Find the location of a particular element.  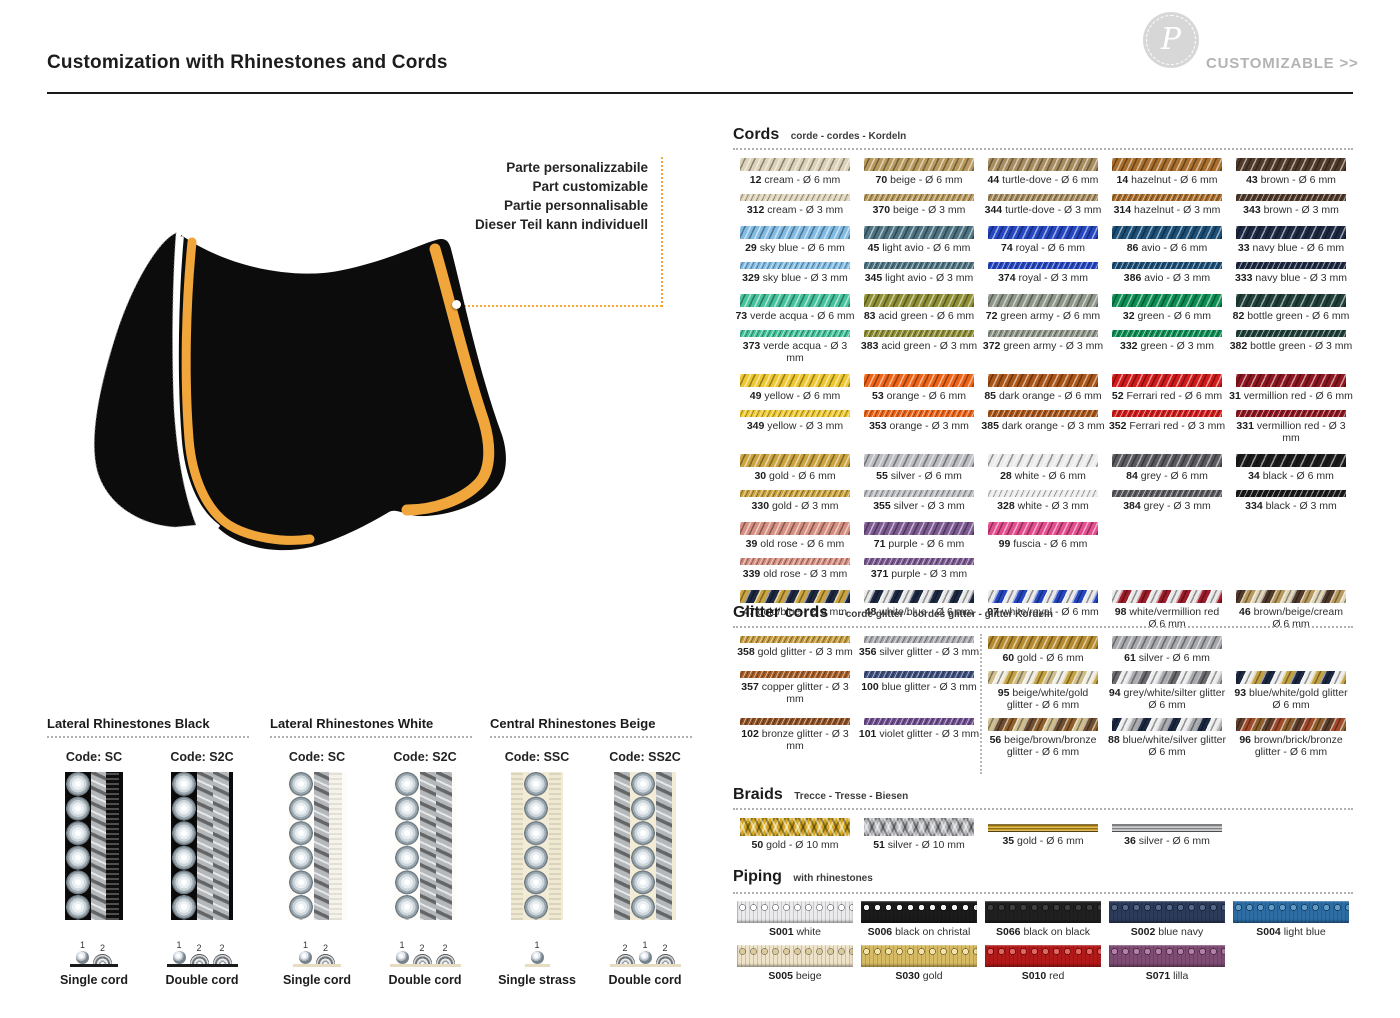

swatch-label: 70 beige - Ø 6 mm is located at coordinates (919, 180).